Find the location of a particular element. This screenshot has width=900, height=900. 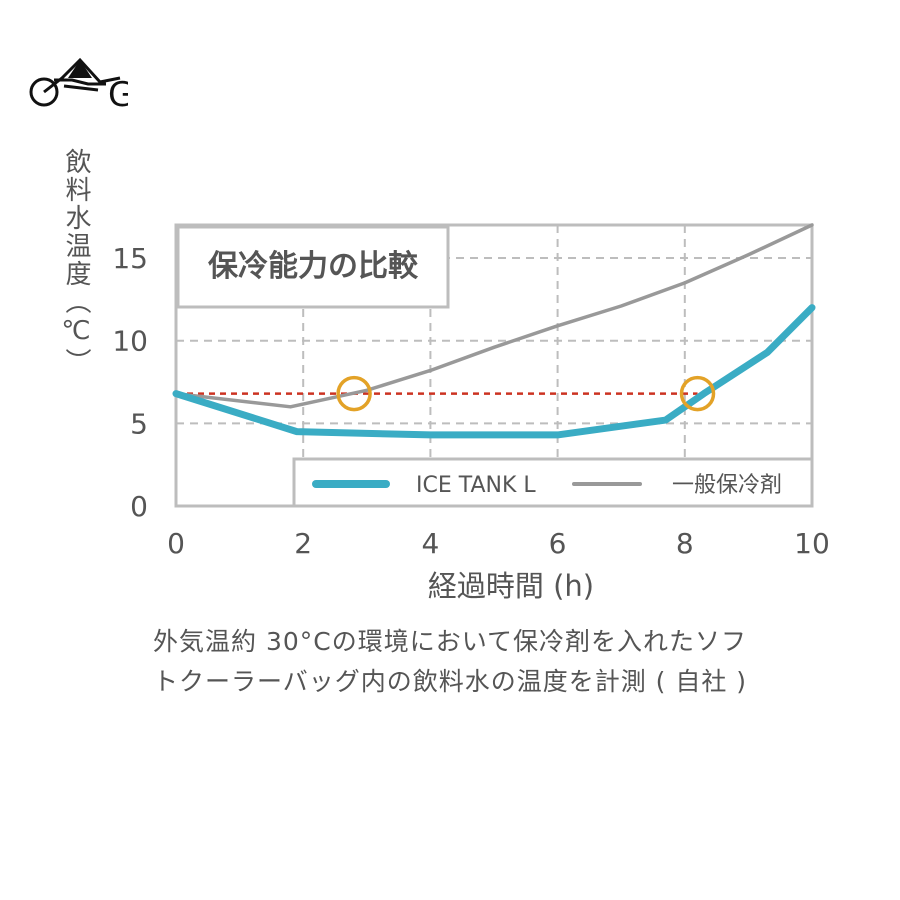

chart-title: 保冷能力の比較 is located at coordinates (313, 266).